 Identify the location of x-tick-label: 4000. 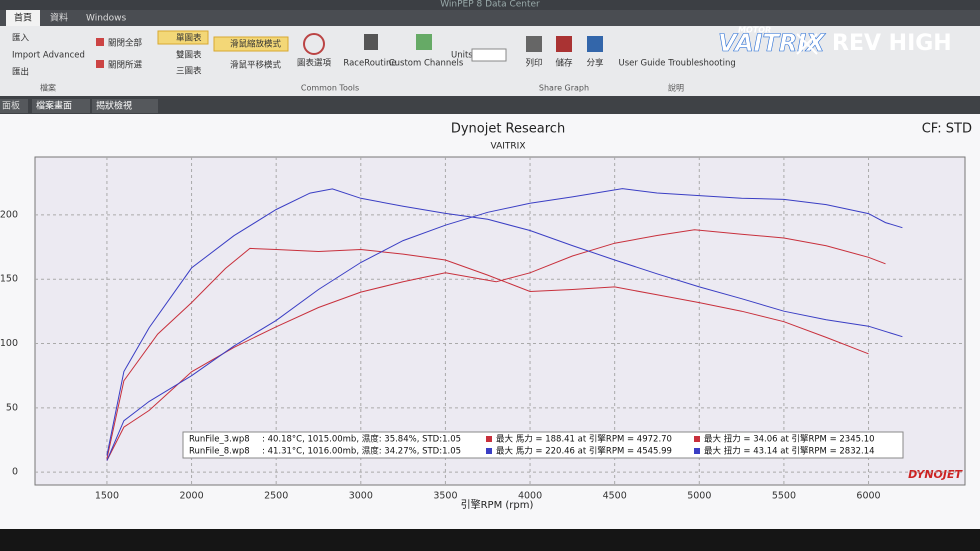
(530, 496).